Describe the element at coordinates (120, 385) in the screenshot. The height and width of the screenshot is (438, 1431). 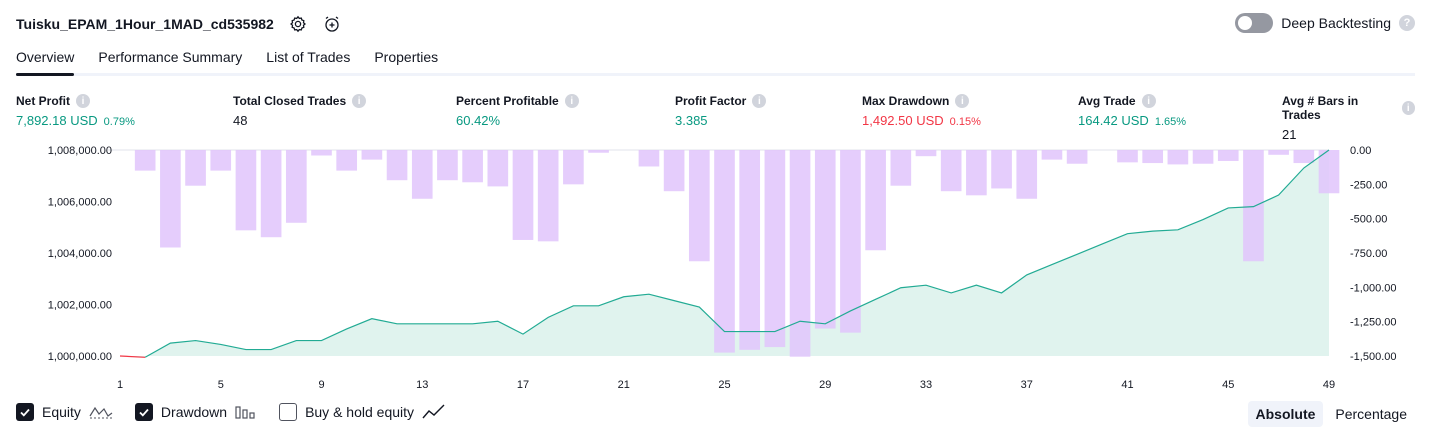
I see `x-axis-tick-label: 1` at that location.